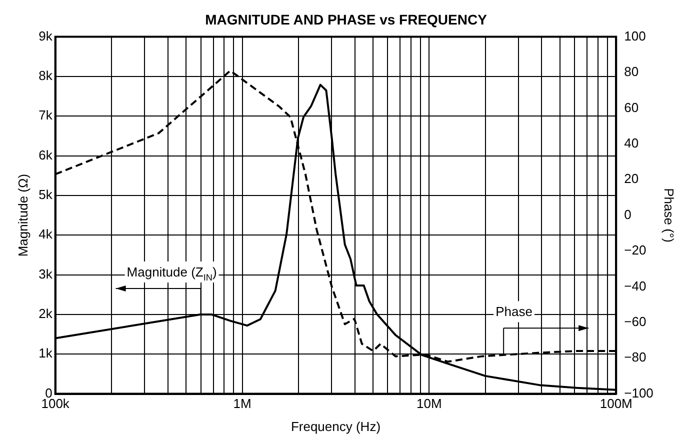 Image resolution: width=692 pixels, height=447 pixels. I want to click on x-tick-label: 1M, so click(242, 404).